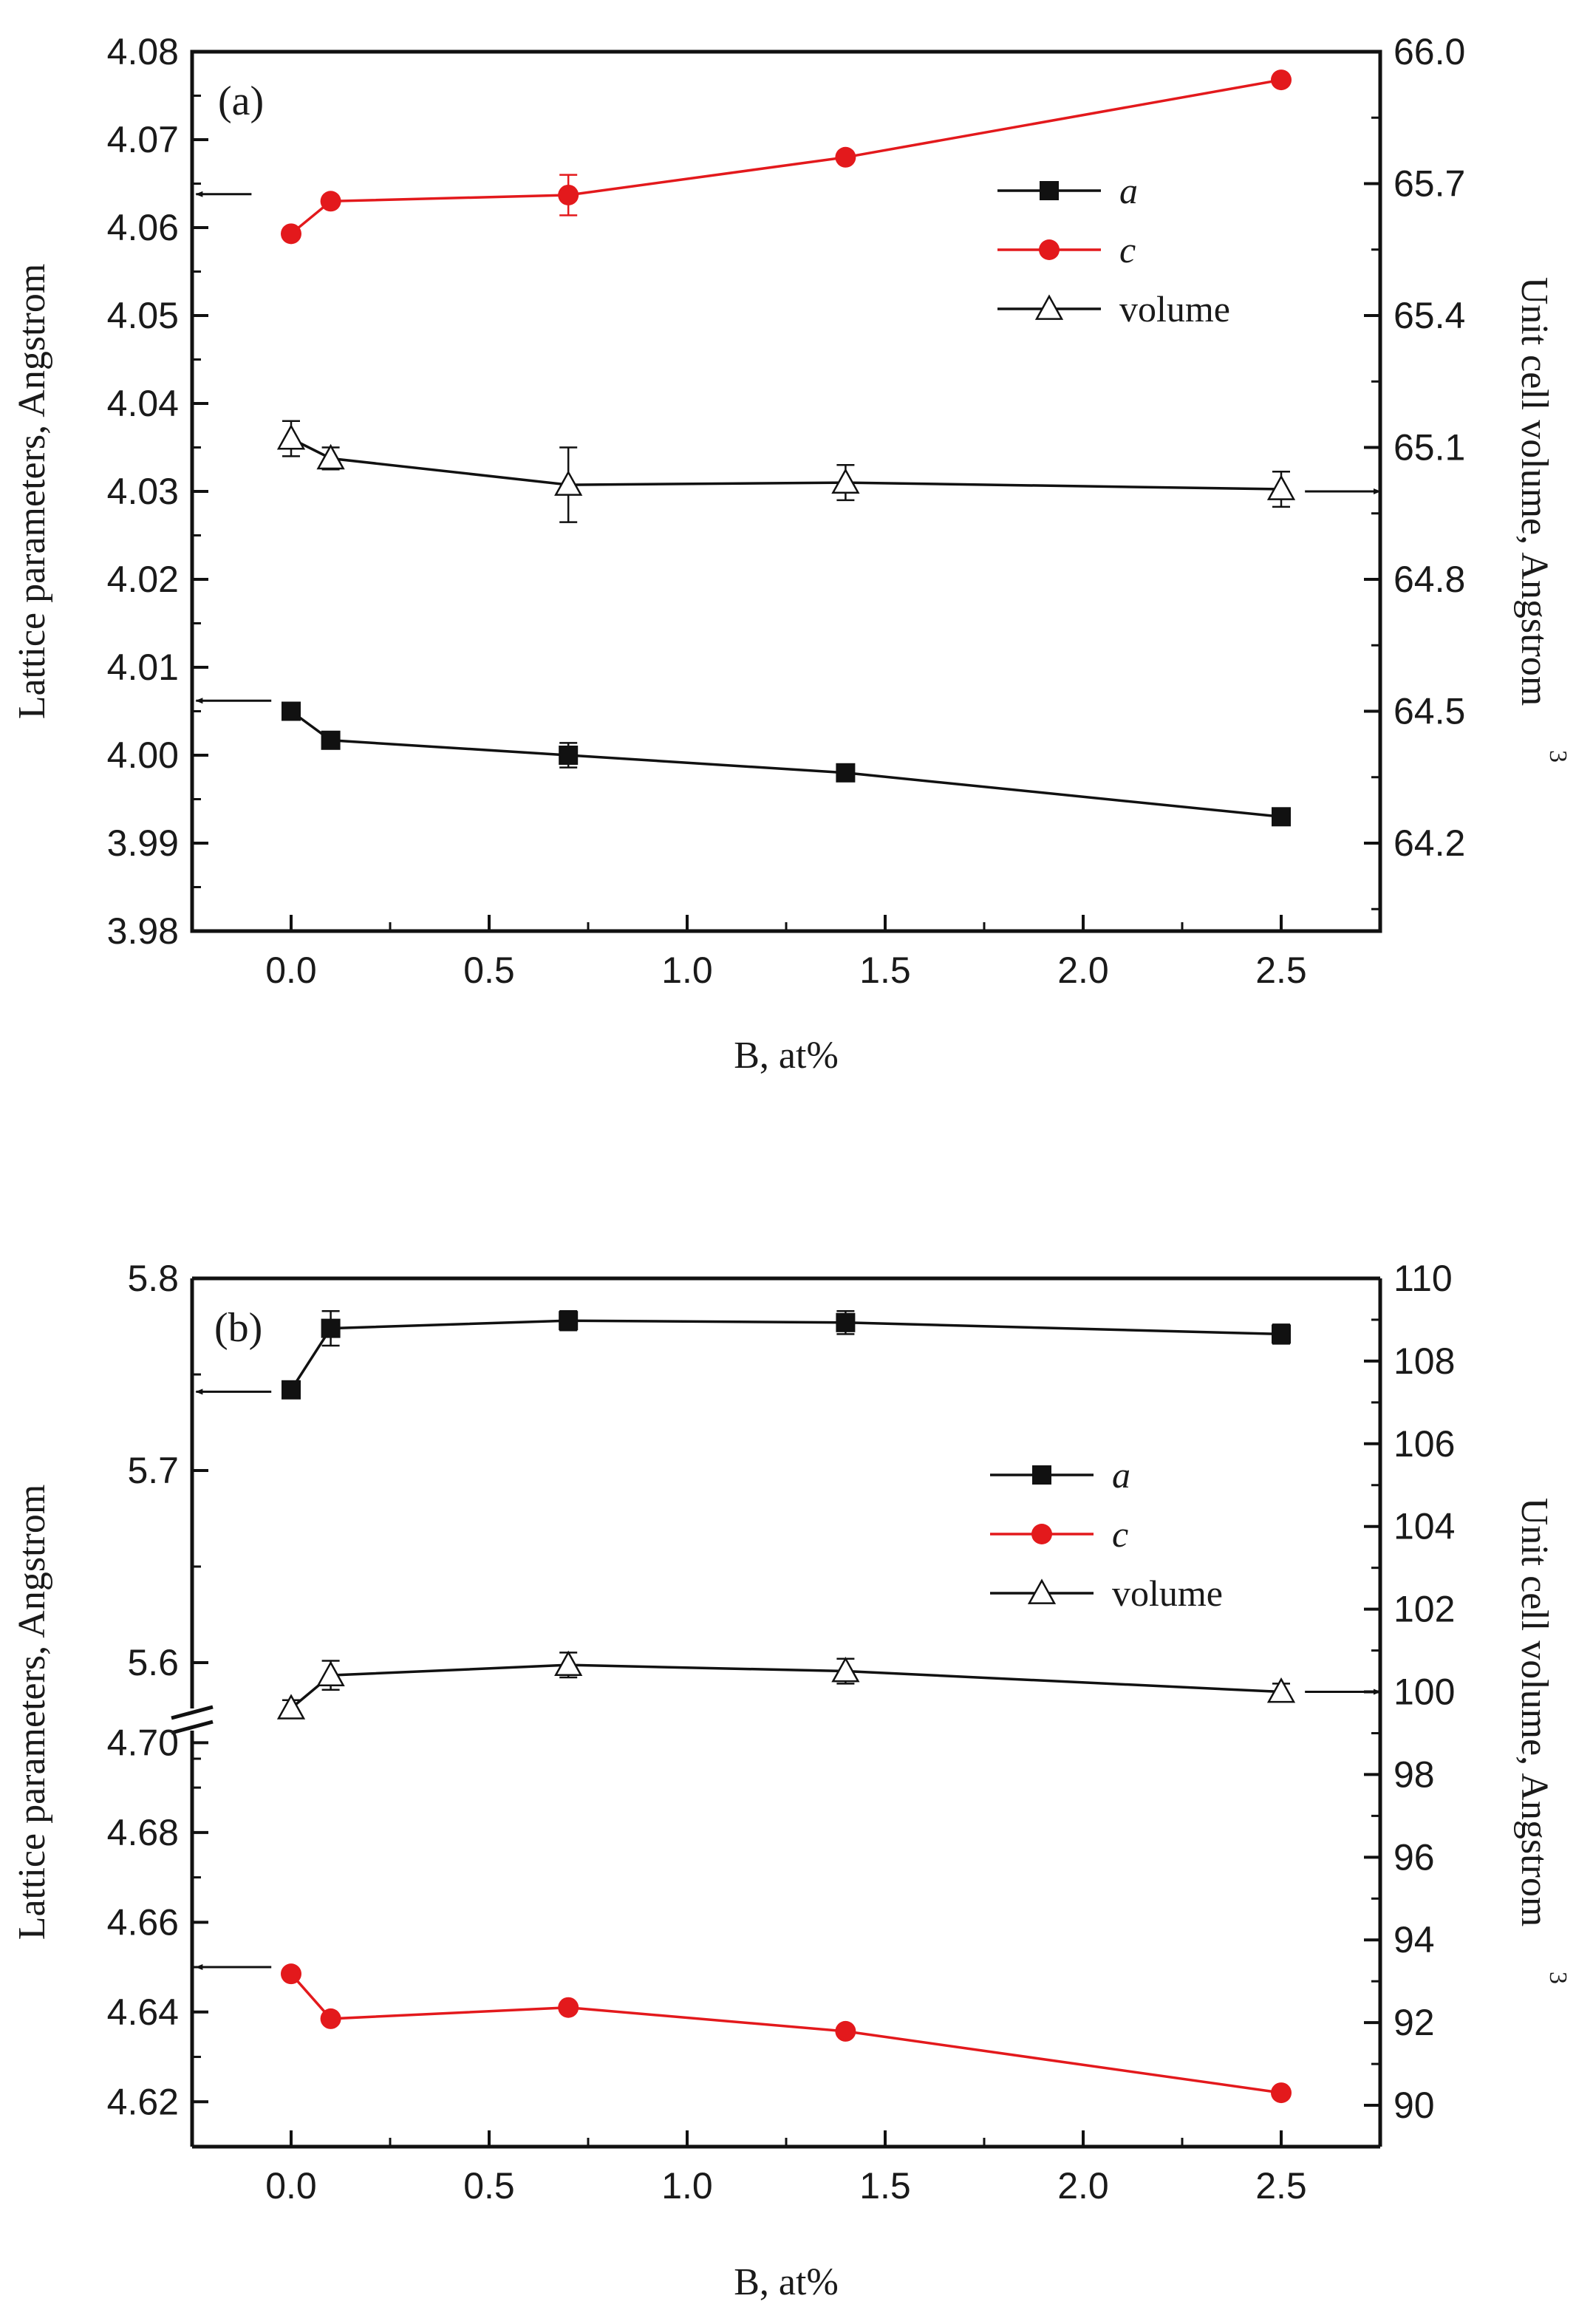 The height and width of the screenshot is (2324, 1576). I want to click on series-line-a-b, so click(786, 1355).